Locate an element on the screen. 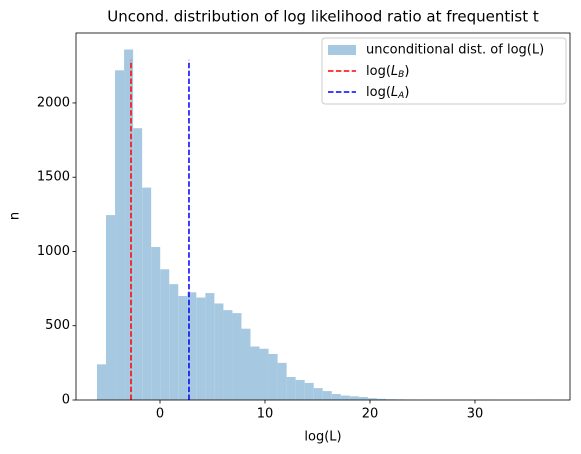  x-tick-label: 10 is located at coordinates (265, 414).